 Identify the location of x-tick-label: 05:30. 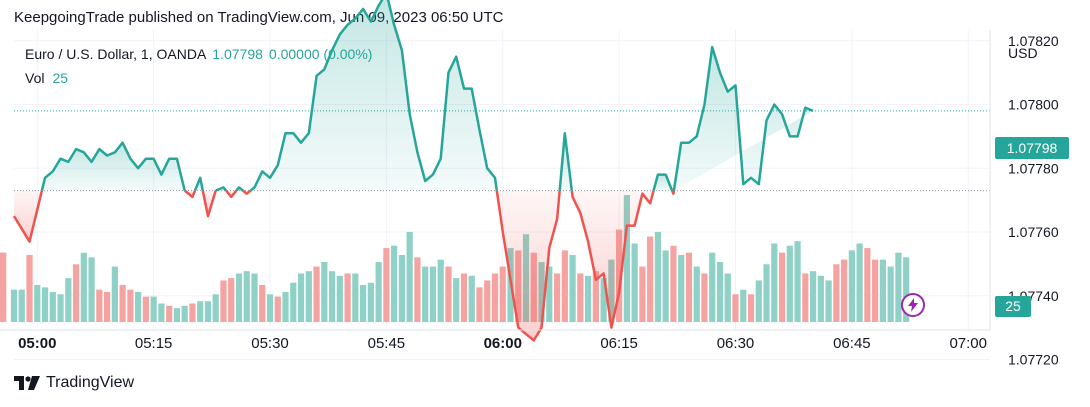
(270, 343).